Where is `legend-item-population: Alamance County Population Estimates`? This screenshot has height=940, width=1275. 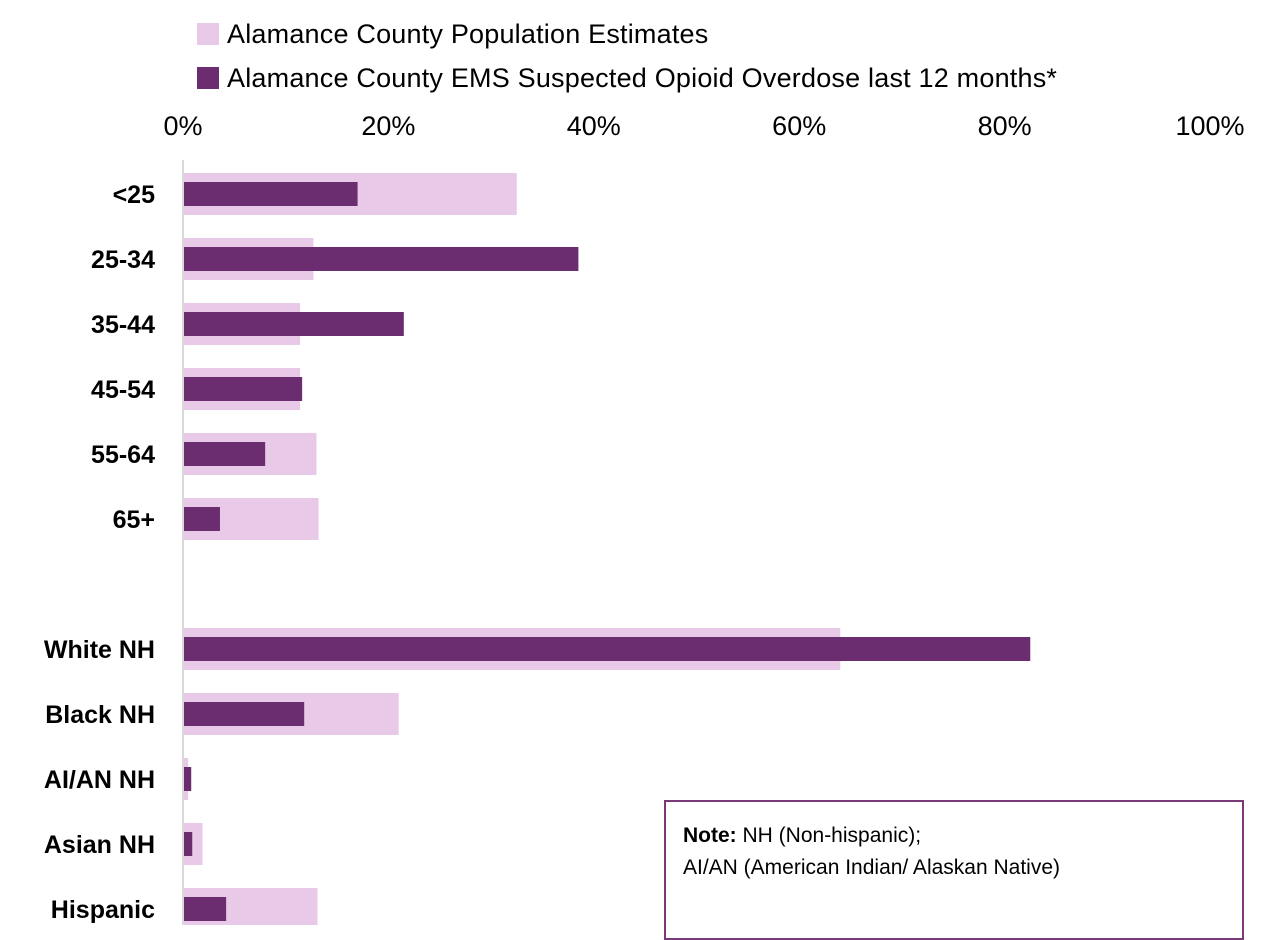 legend-item-population: Alamance County Population Estimates is located at coordinates (627, 34).